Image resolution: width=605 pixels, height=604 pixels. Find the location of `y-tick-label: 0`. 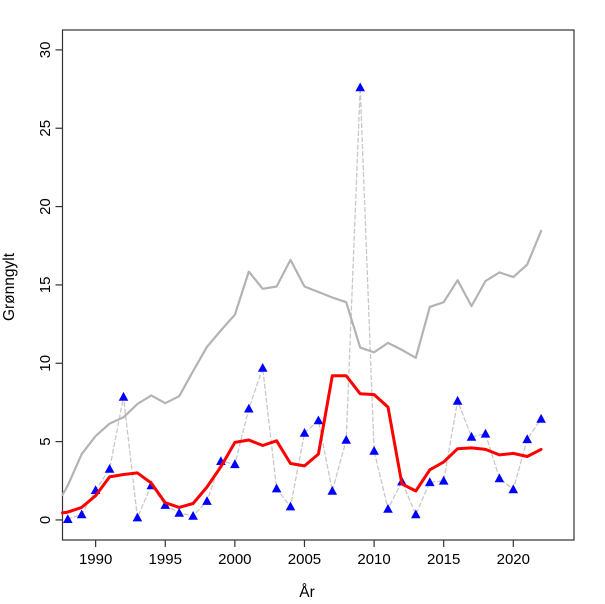

y-tick-label: 0 is located at coordinates (45, 520).